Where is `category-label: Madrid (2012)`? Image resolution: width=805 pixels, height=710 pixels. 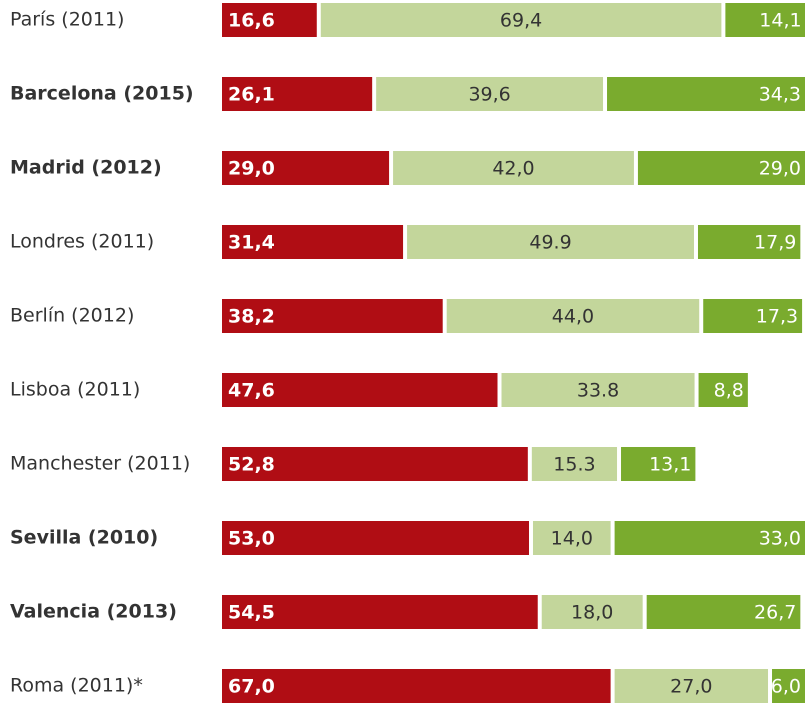 category-label: Madrid (2012) is located at coordinates (86, 168).